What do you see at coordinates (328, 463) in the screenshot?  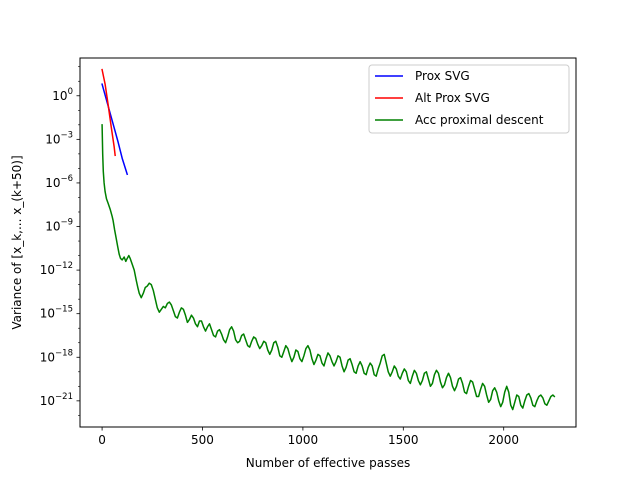 I see `x-axis-label: Number of effective passes` at bounding box center [328, 463].